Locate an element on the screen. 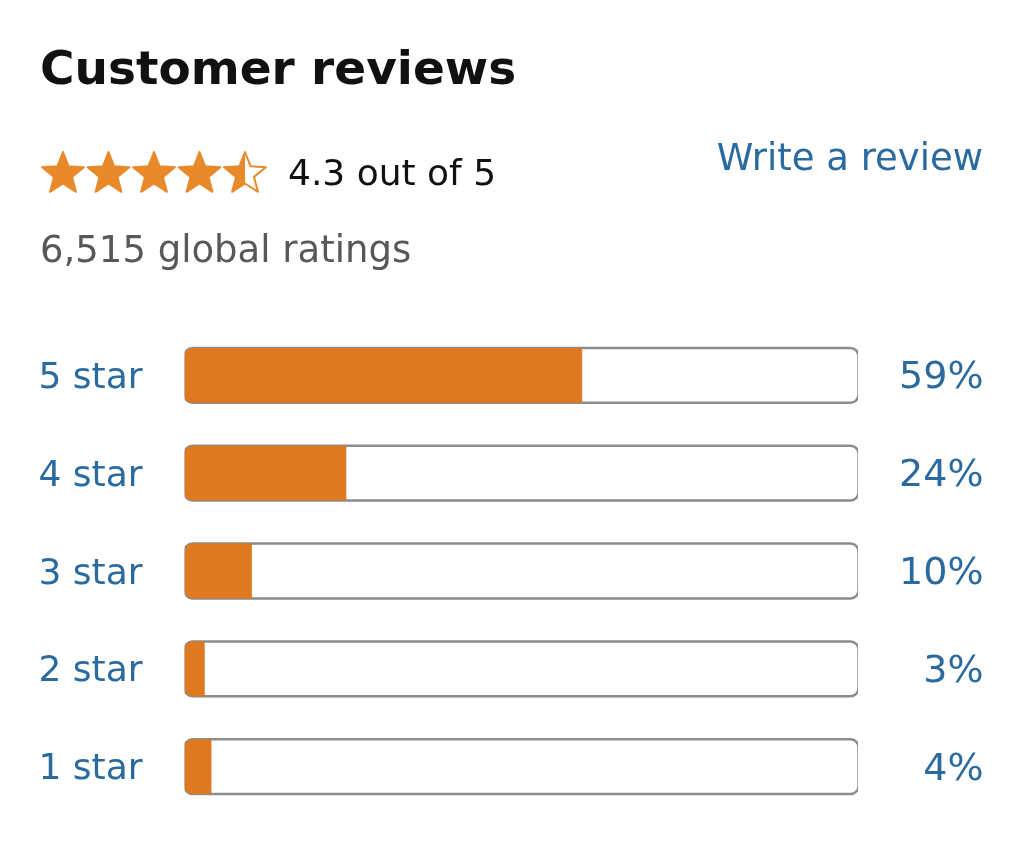  data-label: 4% is located at coordinates (953, 766).